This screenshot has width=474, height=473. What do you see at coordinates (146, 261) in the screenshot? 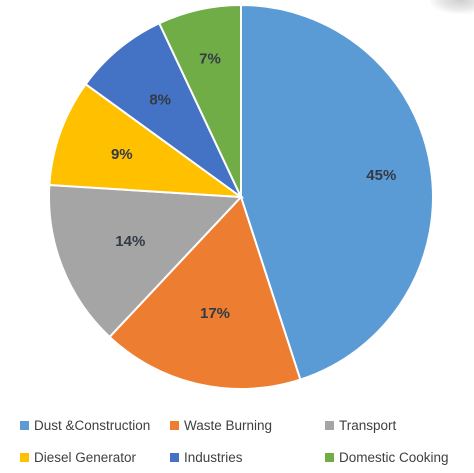
I see `pie-slice-transport` at bounding box center [146, 261].